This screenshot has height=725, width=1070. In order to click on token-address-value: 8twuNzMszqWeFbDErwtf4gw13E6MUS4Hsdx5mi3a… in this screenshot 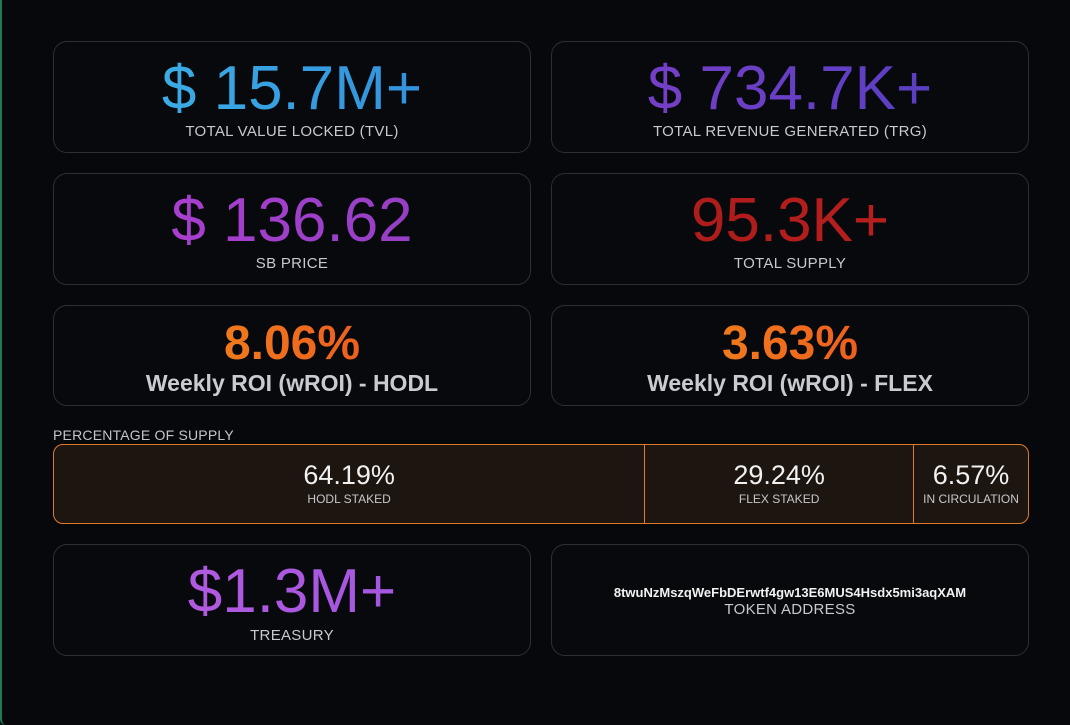, I will do `click(790, 592)`.